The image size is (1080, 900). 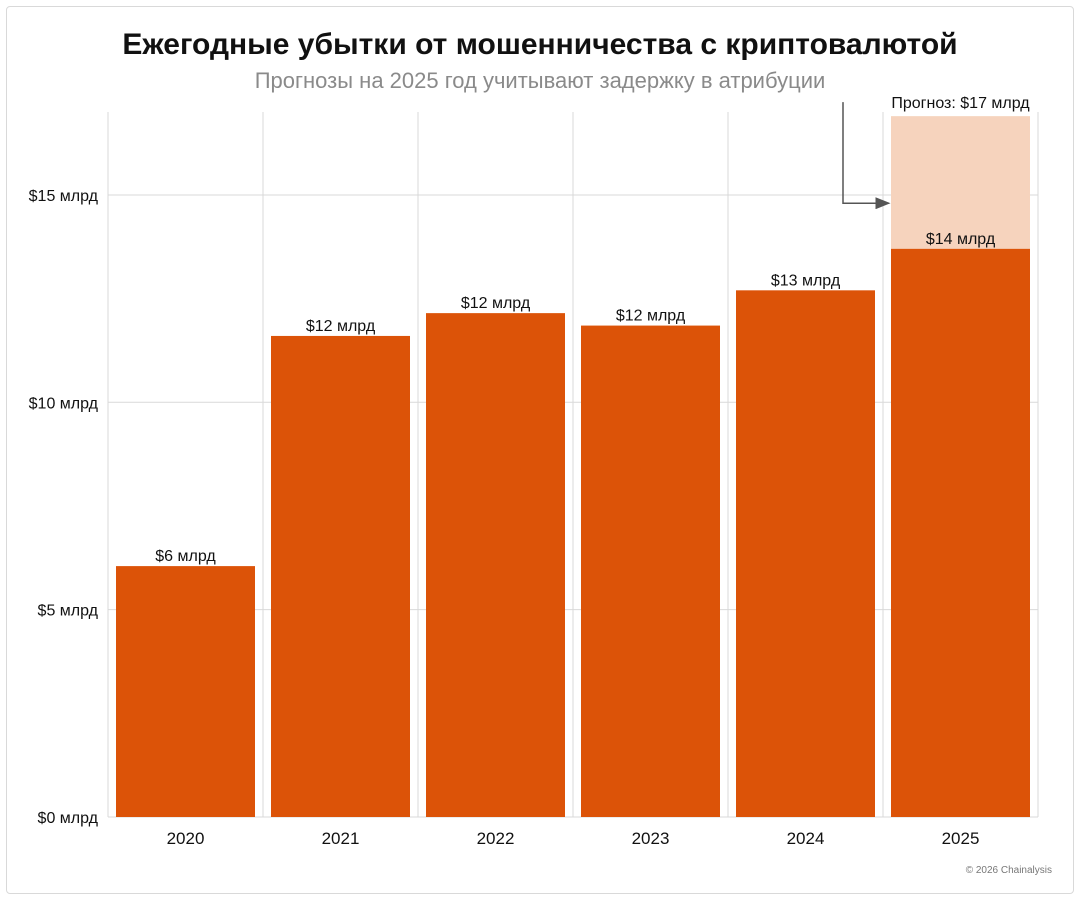 What do you see at coordinates (805, 554) in the screenshot?
I see `bar-2024` at bounding box center [805, 554].